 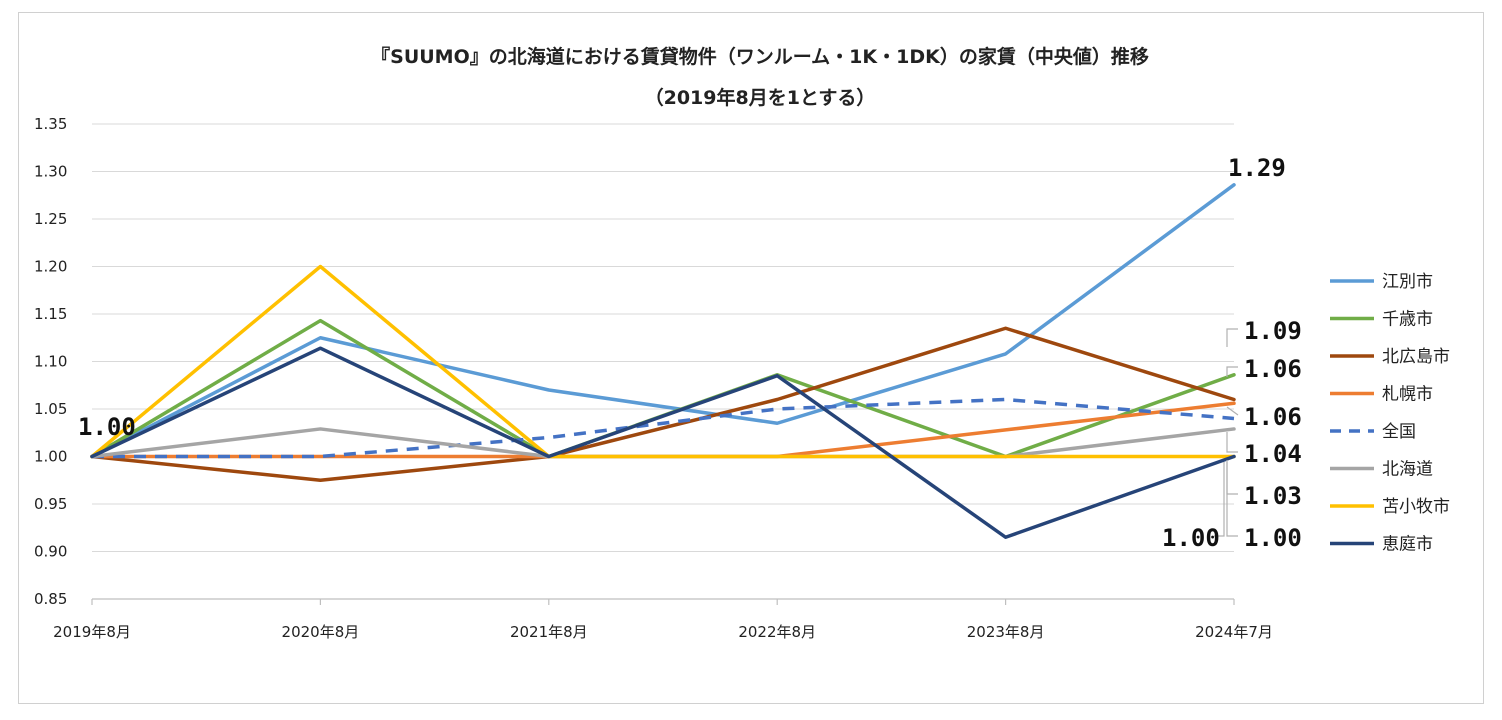 What do you see at coordinates (50, 457) in the screenshot?
I see `y-tick-label: 1.00` at bounding box center [50, 457].